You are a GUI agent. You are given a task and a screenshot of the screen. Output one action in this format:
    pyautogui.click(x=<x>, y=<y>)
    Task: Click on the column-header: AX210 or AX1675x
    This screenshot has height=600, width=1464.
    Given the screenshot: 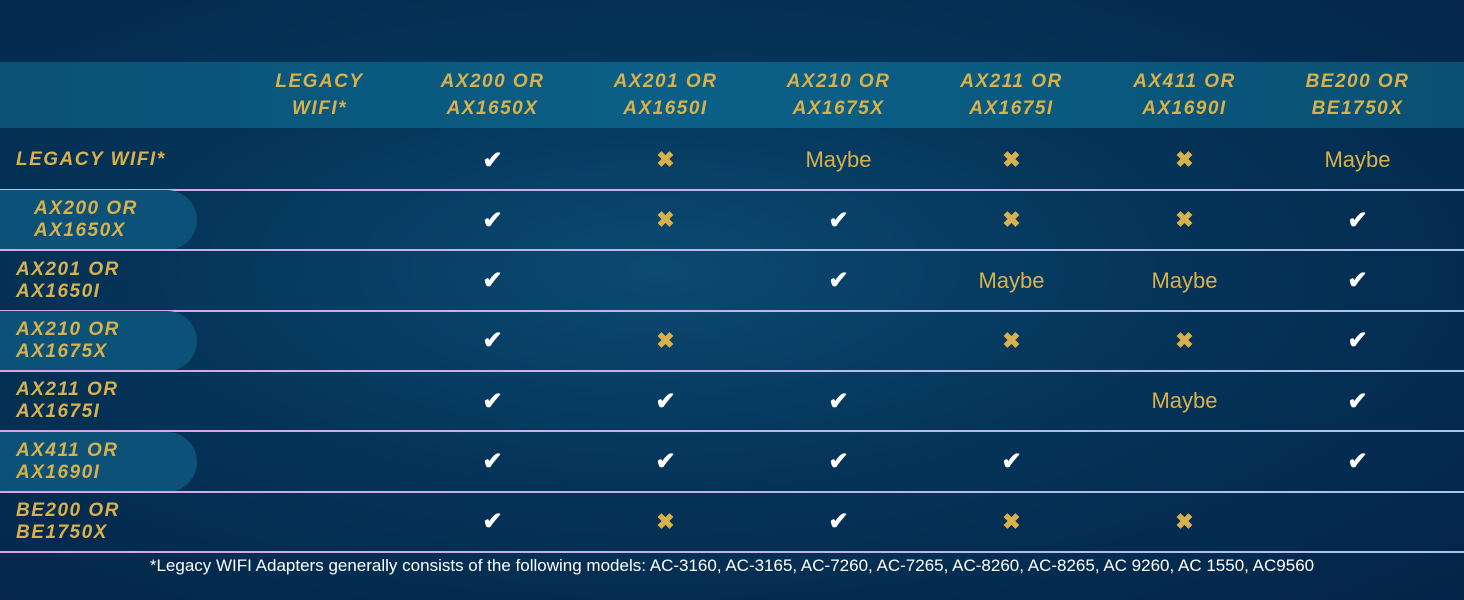 What is the action you would take?
    pyautogui.click(x=838, y=95)
    